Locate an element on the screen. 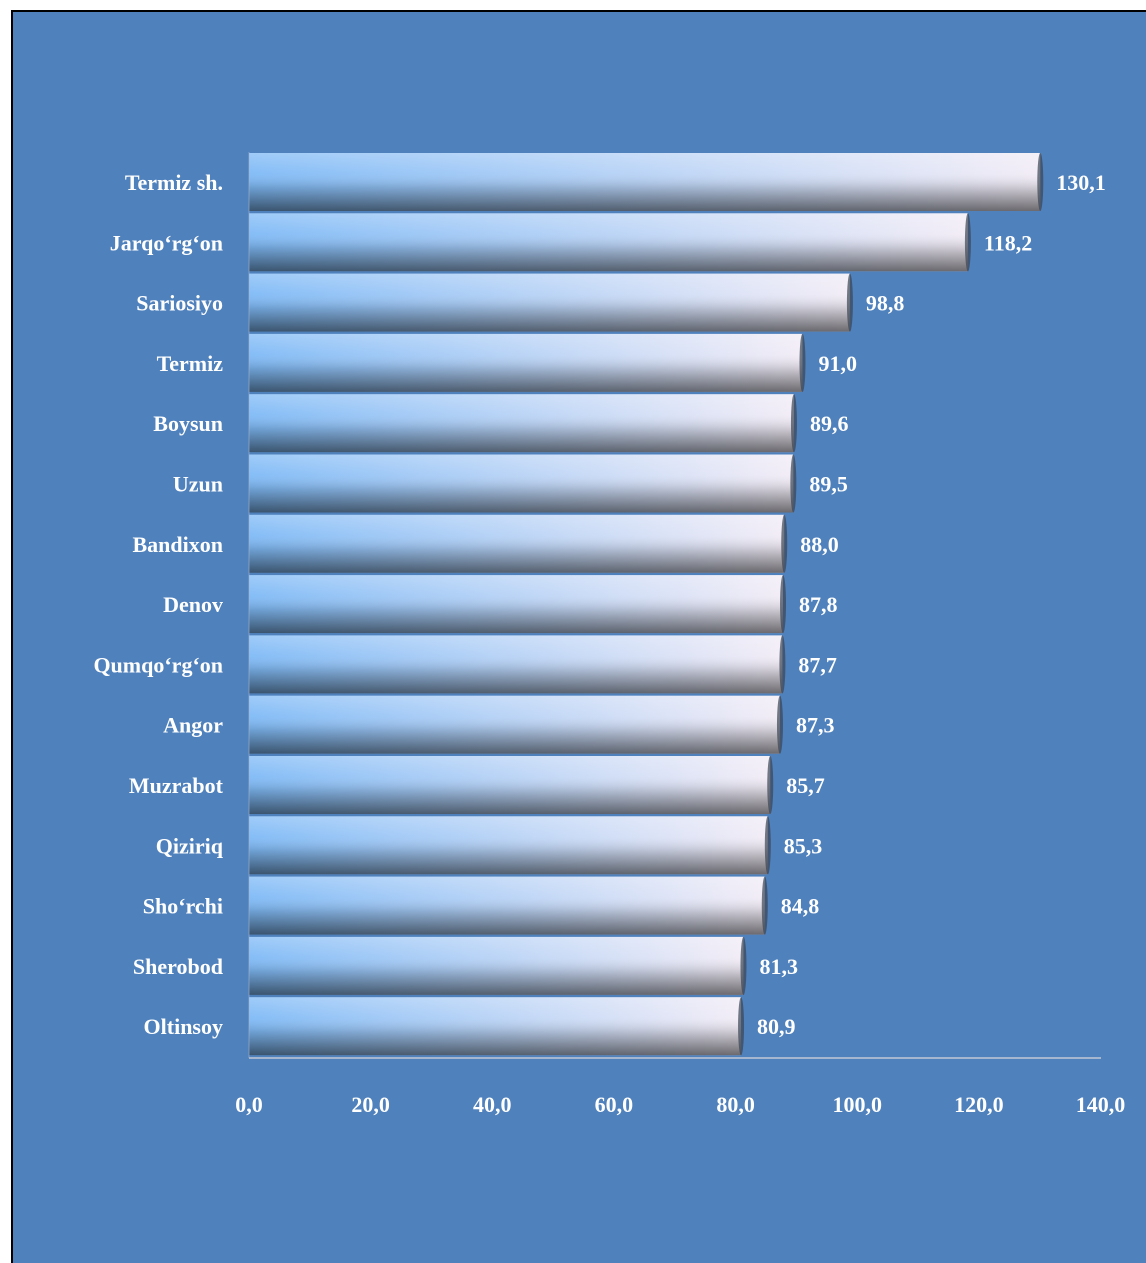  category-label: Jarqo‘rg‘on is located at coordinates (166, 242).